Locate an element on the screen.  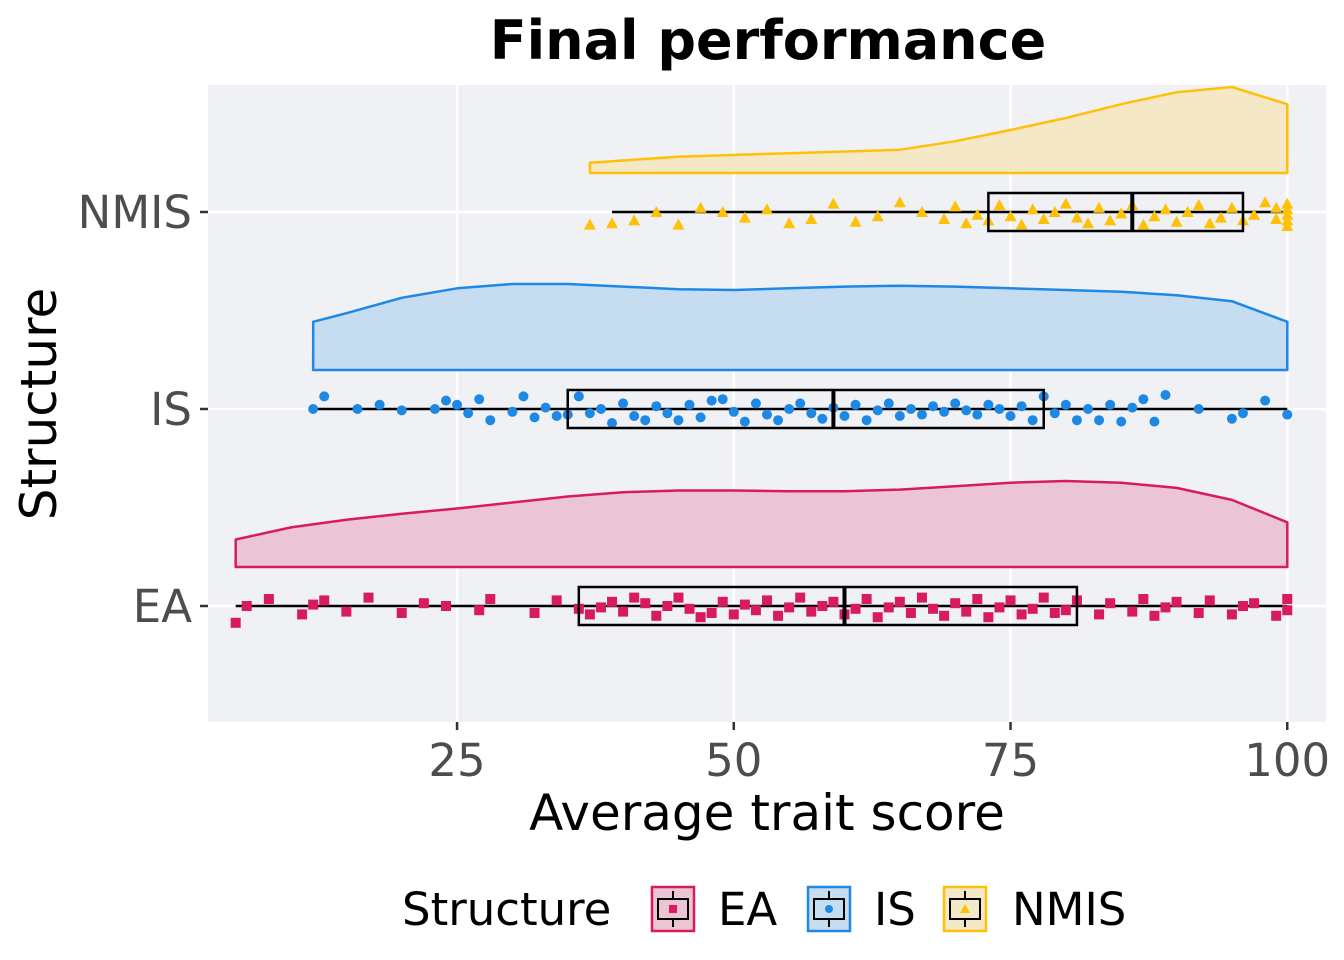
x-tick-label-50: 50 is located at coordinates (733, 760).